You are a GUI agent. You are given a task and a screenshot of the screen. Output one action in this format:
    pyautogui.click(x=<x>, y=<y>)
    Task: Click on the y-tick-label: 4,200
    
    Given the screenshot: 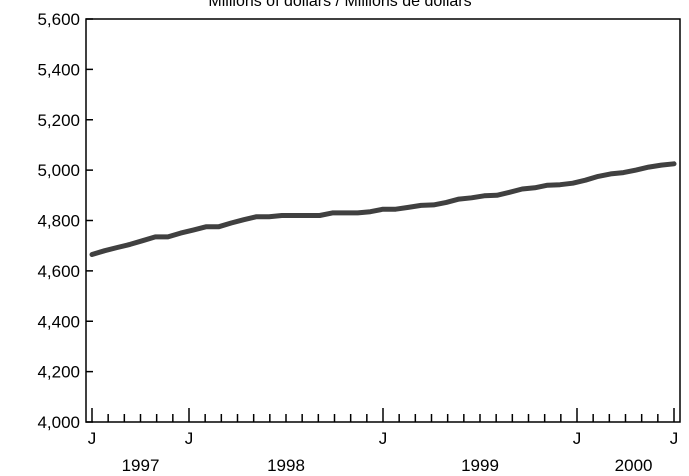 What is the action you would take?
    pyautogui.click(x=58, y=372)
    